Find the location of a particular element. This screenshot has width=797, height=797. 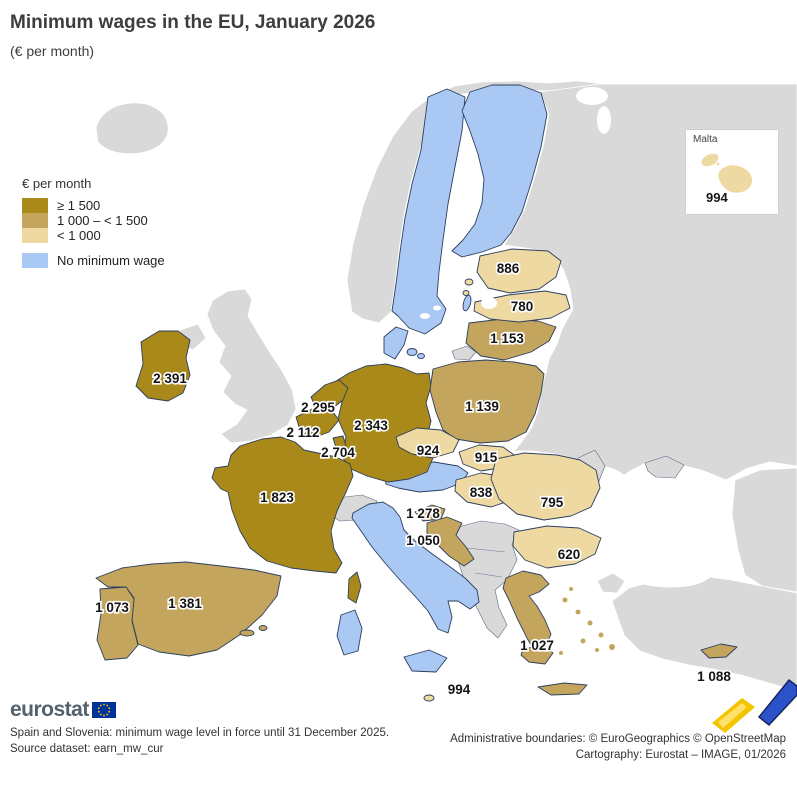

label-bulgaria: 620 is located at coordinates (569, 554).